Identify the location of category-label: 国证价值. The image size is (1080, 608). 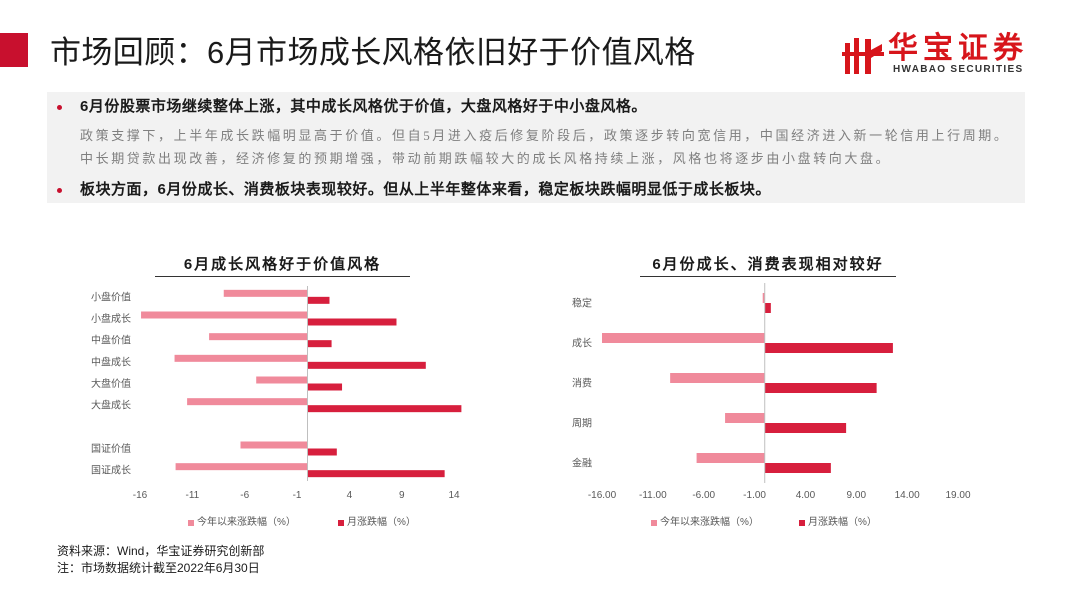
(111, 448).